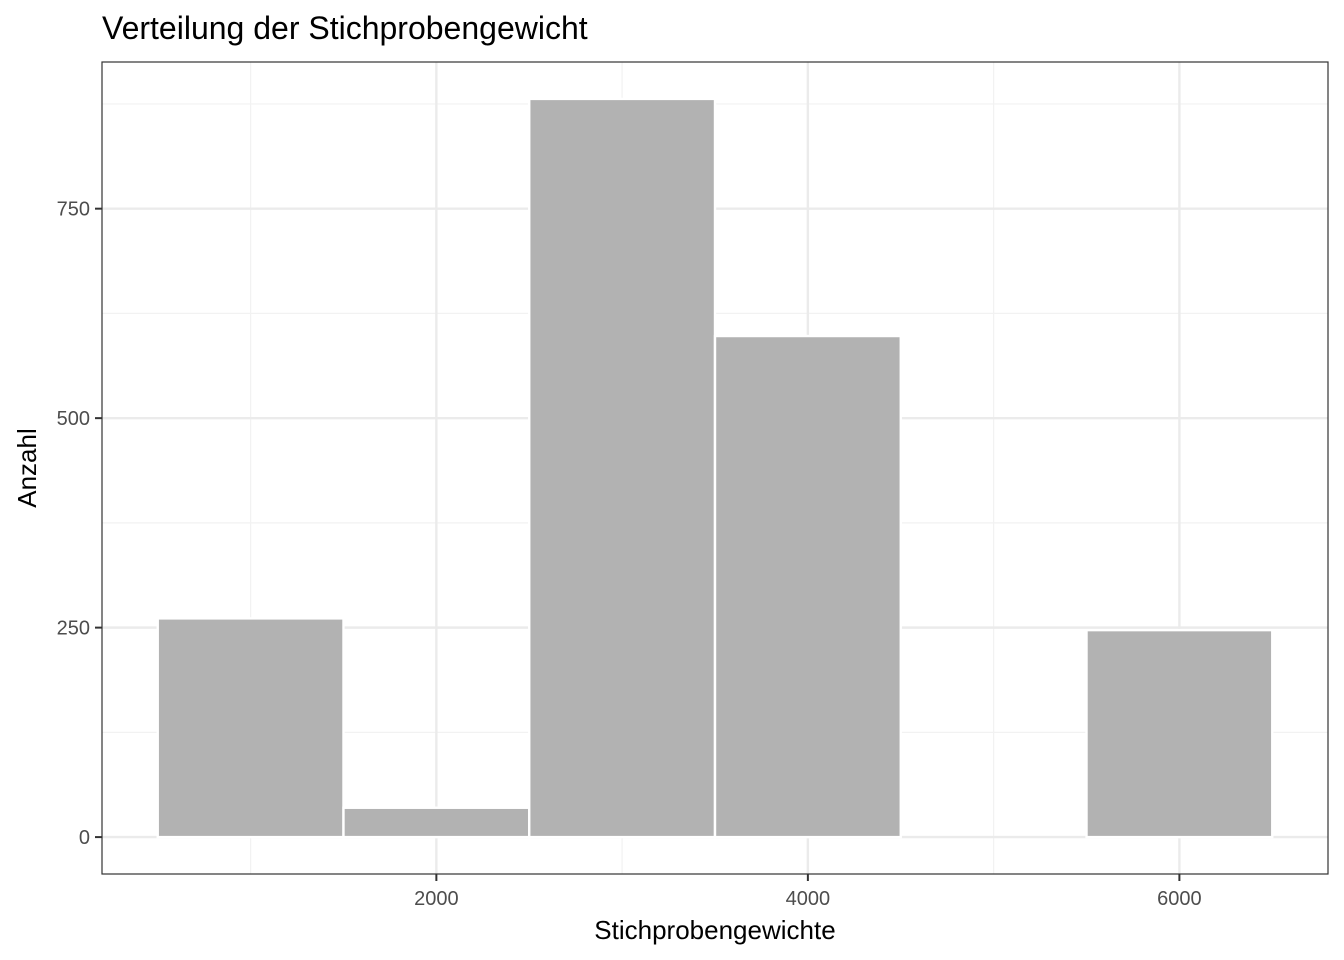 The image size is (1344, 960). I want to click on y-tick-label: 500, so click(73, 419).